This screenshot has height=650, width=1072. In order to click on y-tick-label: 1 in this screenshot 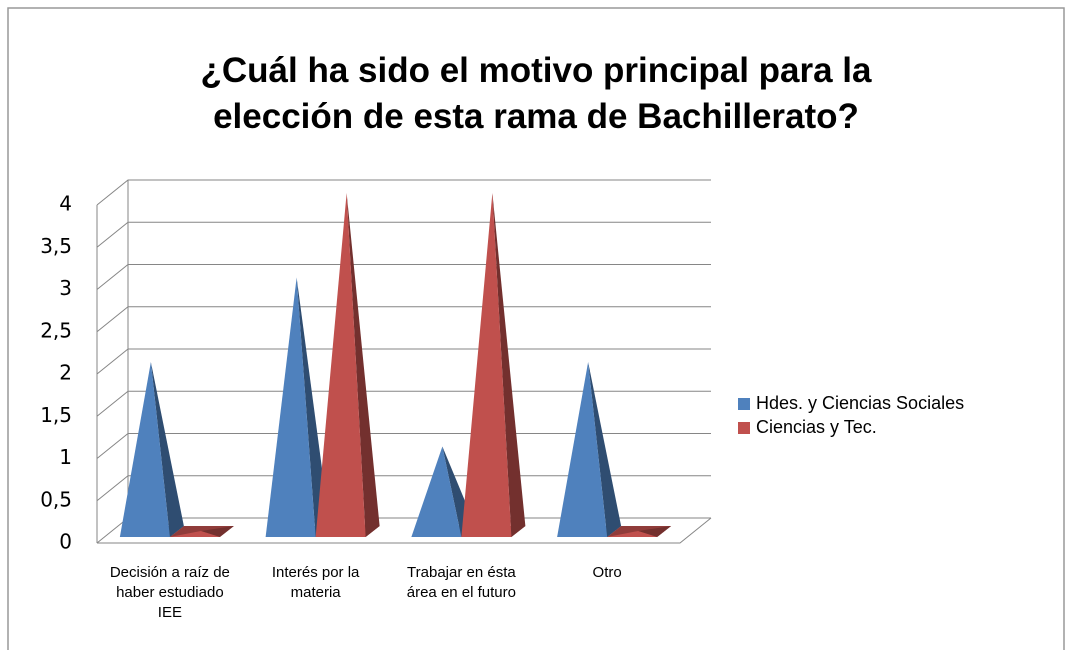, I will do `click(65, 457)`.